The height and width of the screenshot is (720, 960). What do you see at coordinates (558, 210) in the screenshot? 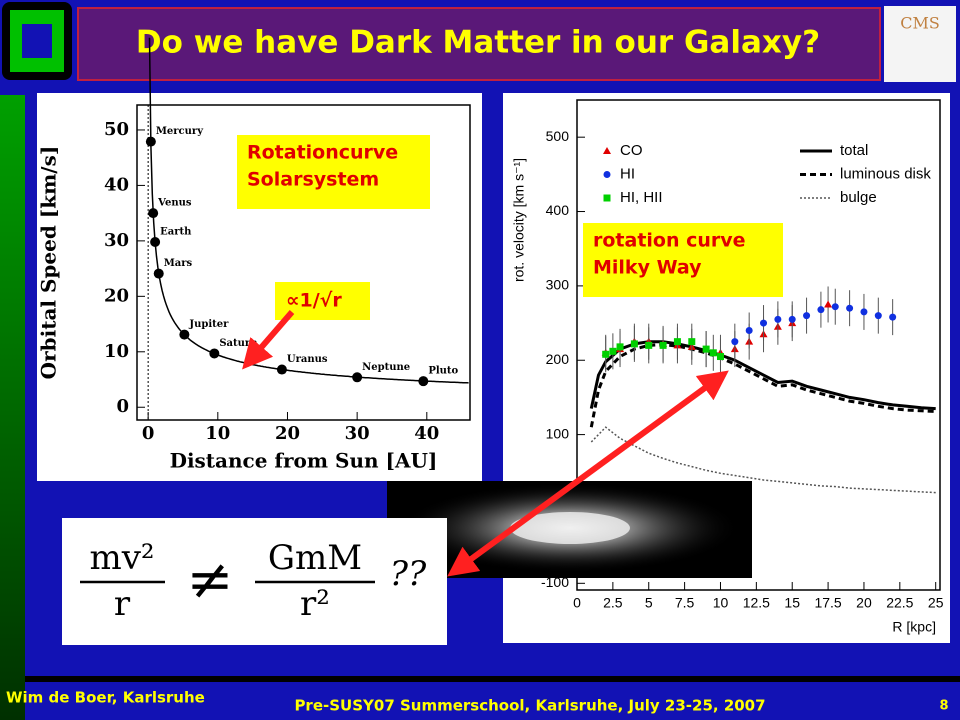
I see `y-tick-label: 400` at bounding box center [558, 210].